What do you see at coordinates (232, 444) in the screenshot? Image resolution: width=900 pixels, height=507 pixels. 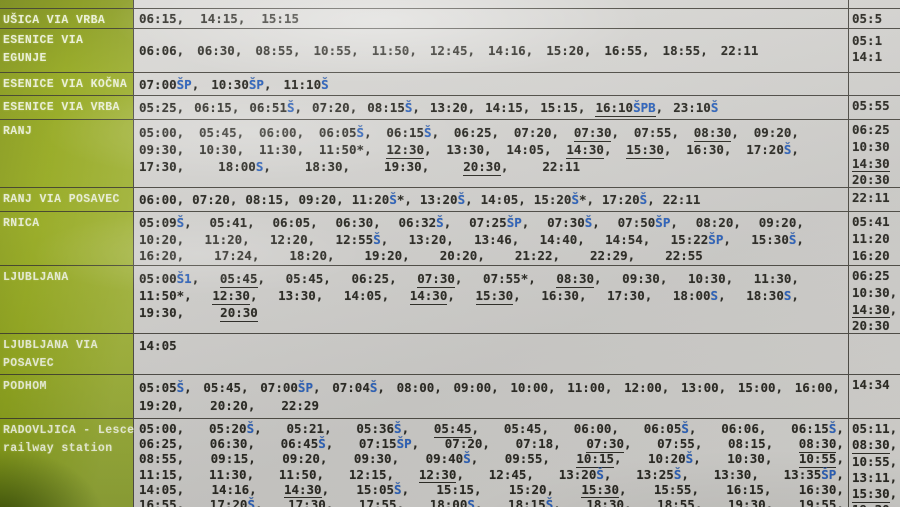 I see `departure-time: 06:30,` at bounding box center [232, 444].